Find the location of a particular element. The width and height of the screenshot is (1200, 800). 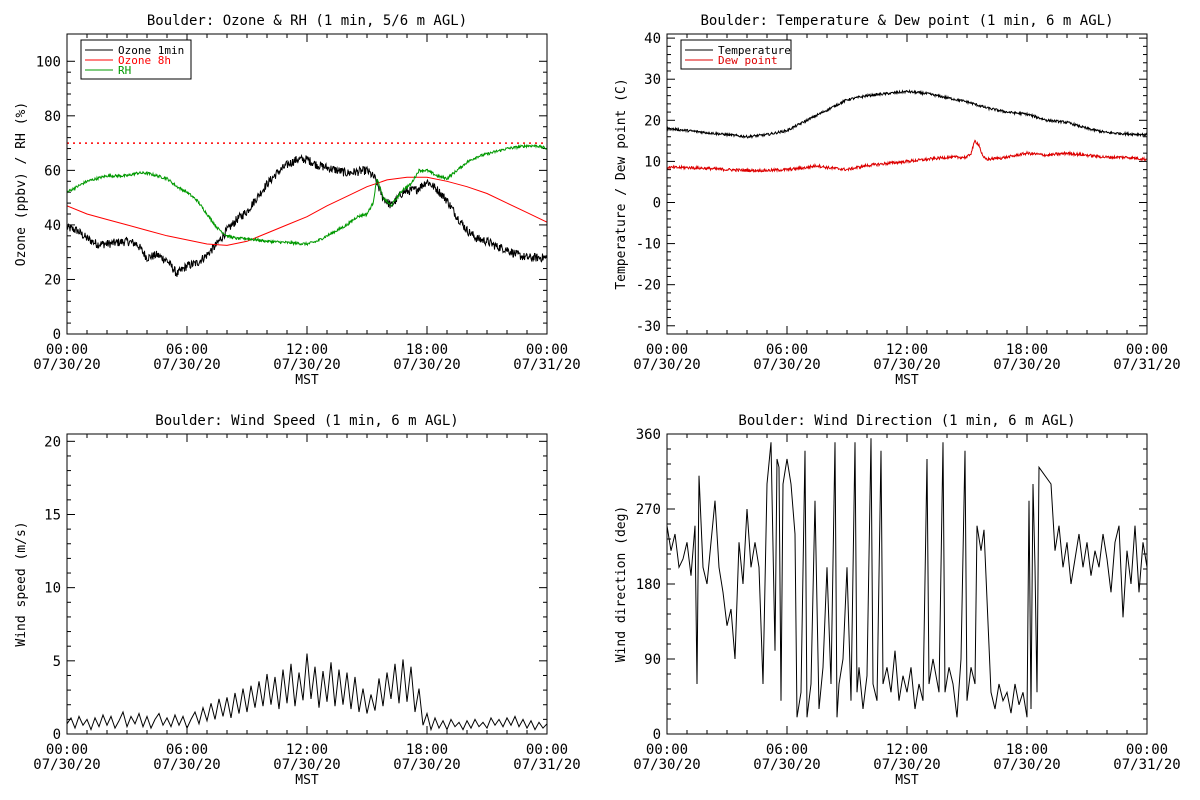

legend-box is located at coordinates (736, 54).